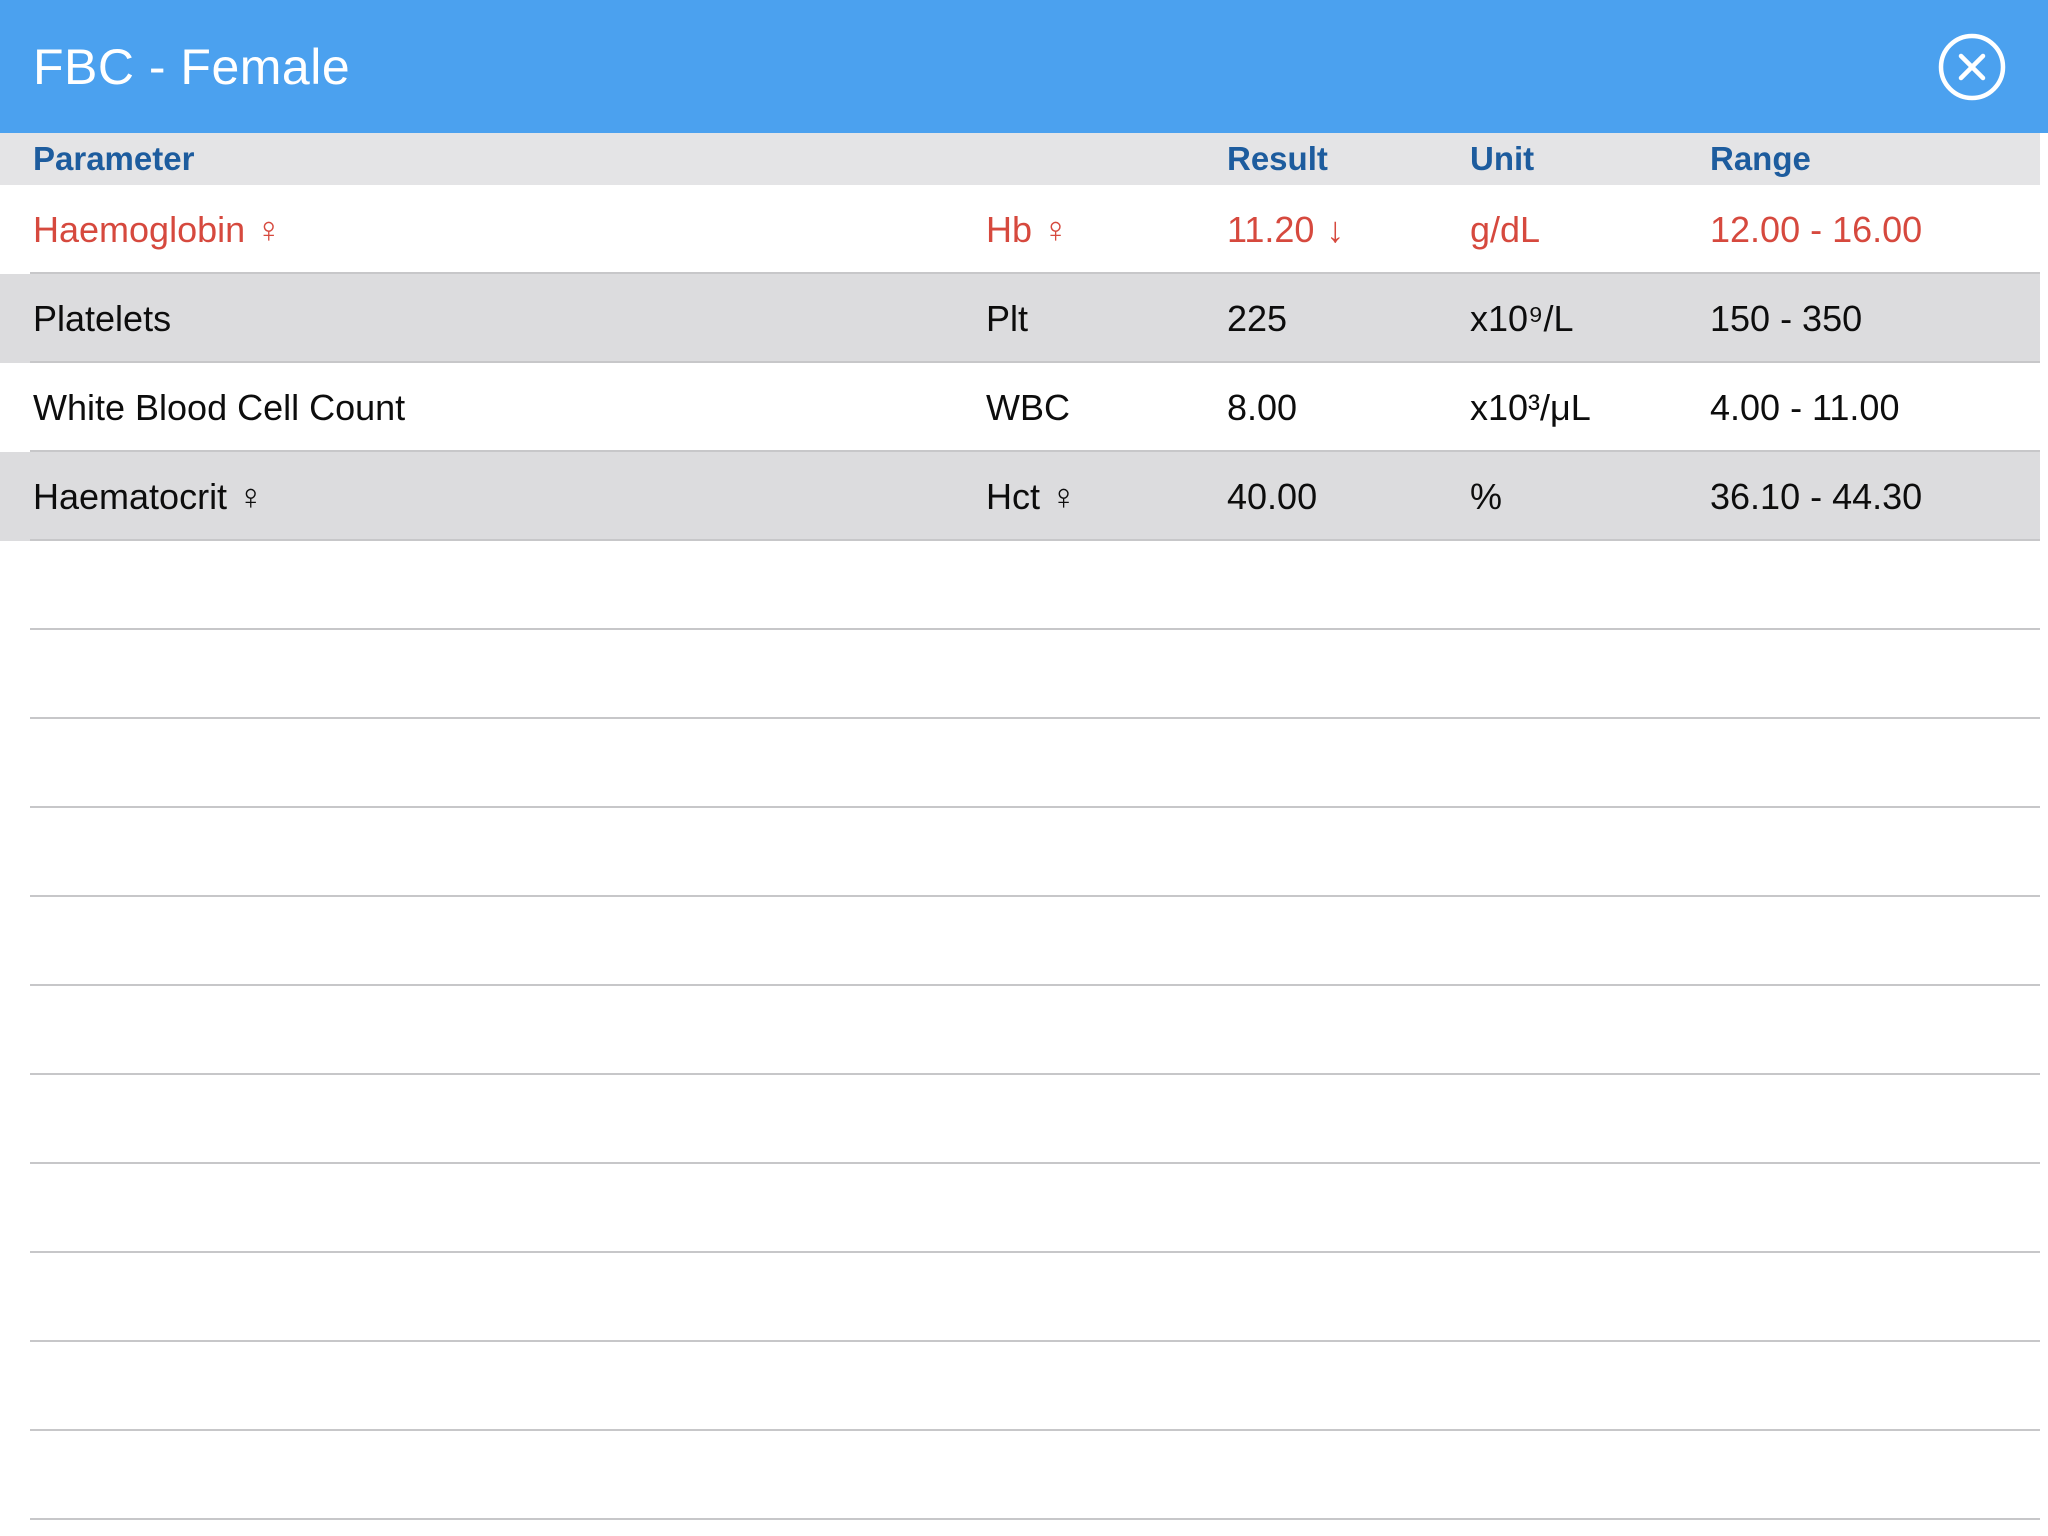  I want to click on table-header: Parameter Result Unit Range, so click(1020, 159).